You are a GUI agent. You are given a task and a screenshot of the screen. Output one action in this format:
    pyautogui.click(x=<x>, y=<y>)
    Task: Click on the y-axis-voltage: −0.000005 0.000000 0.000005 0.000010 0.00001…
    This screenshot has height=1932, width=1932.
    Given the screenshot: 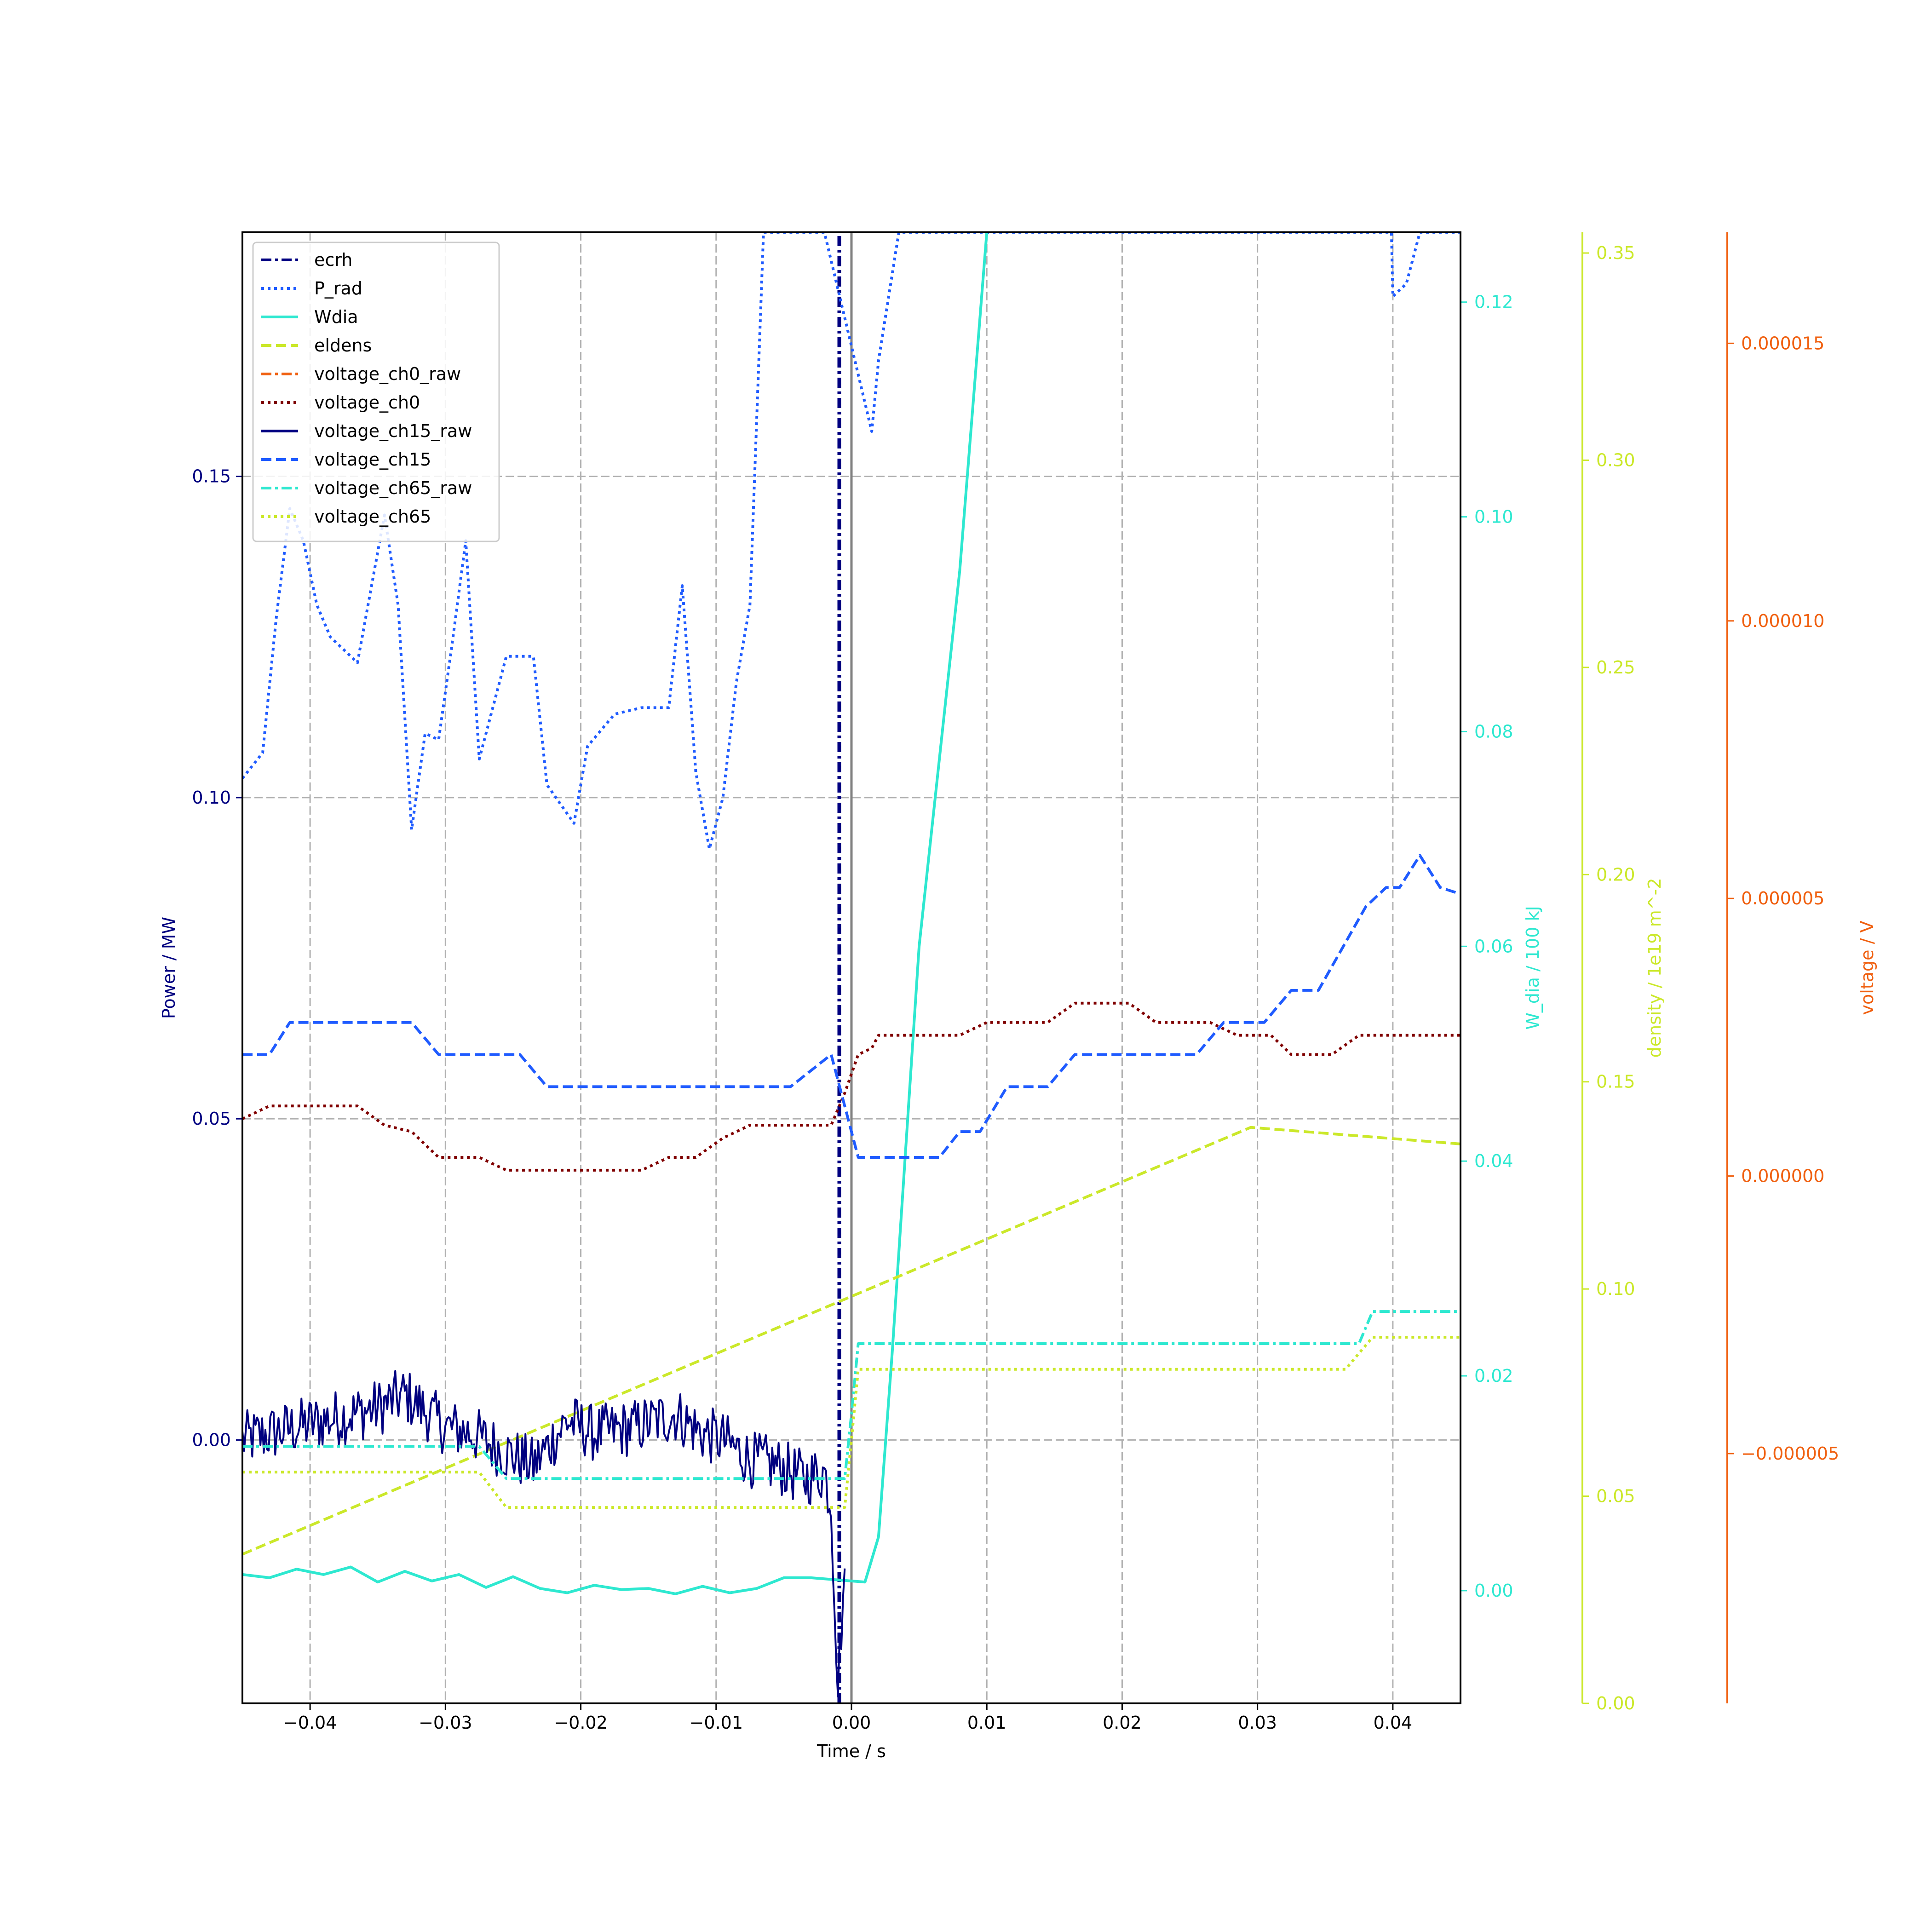 What is the action you would take?
    pyautogui.click(x=1782, y=968)
    